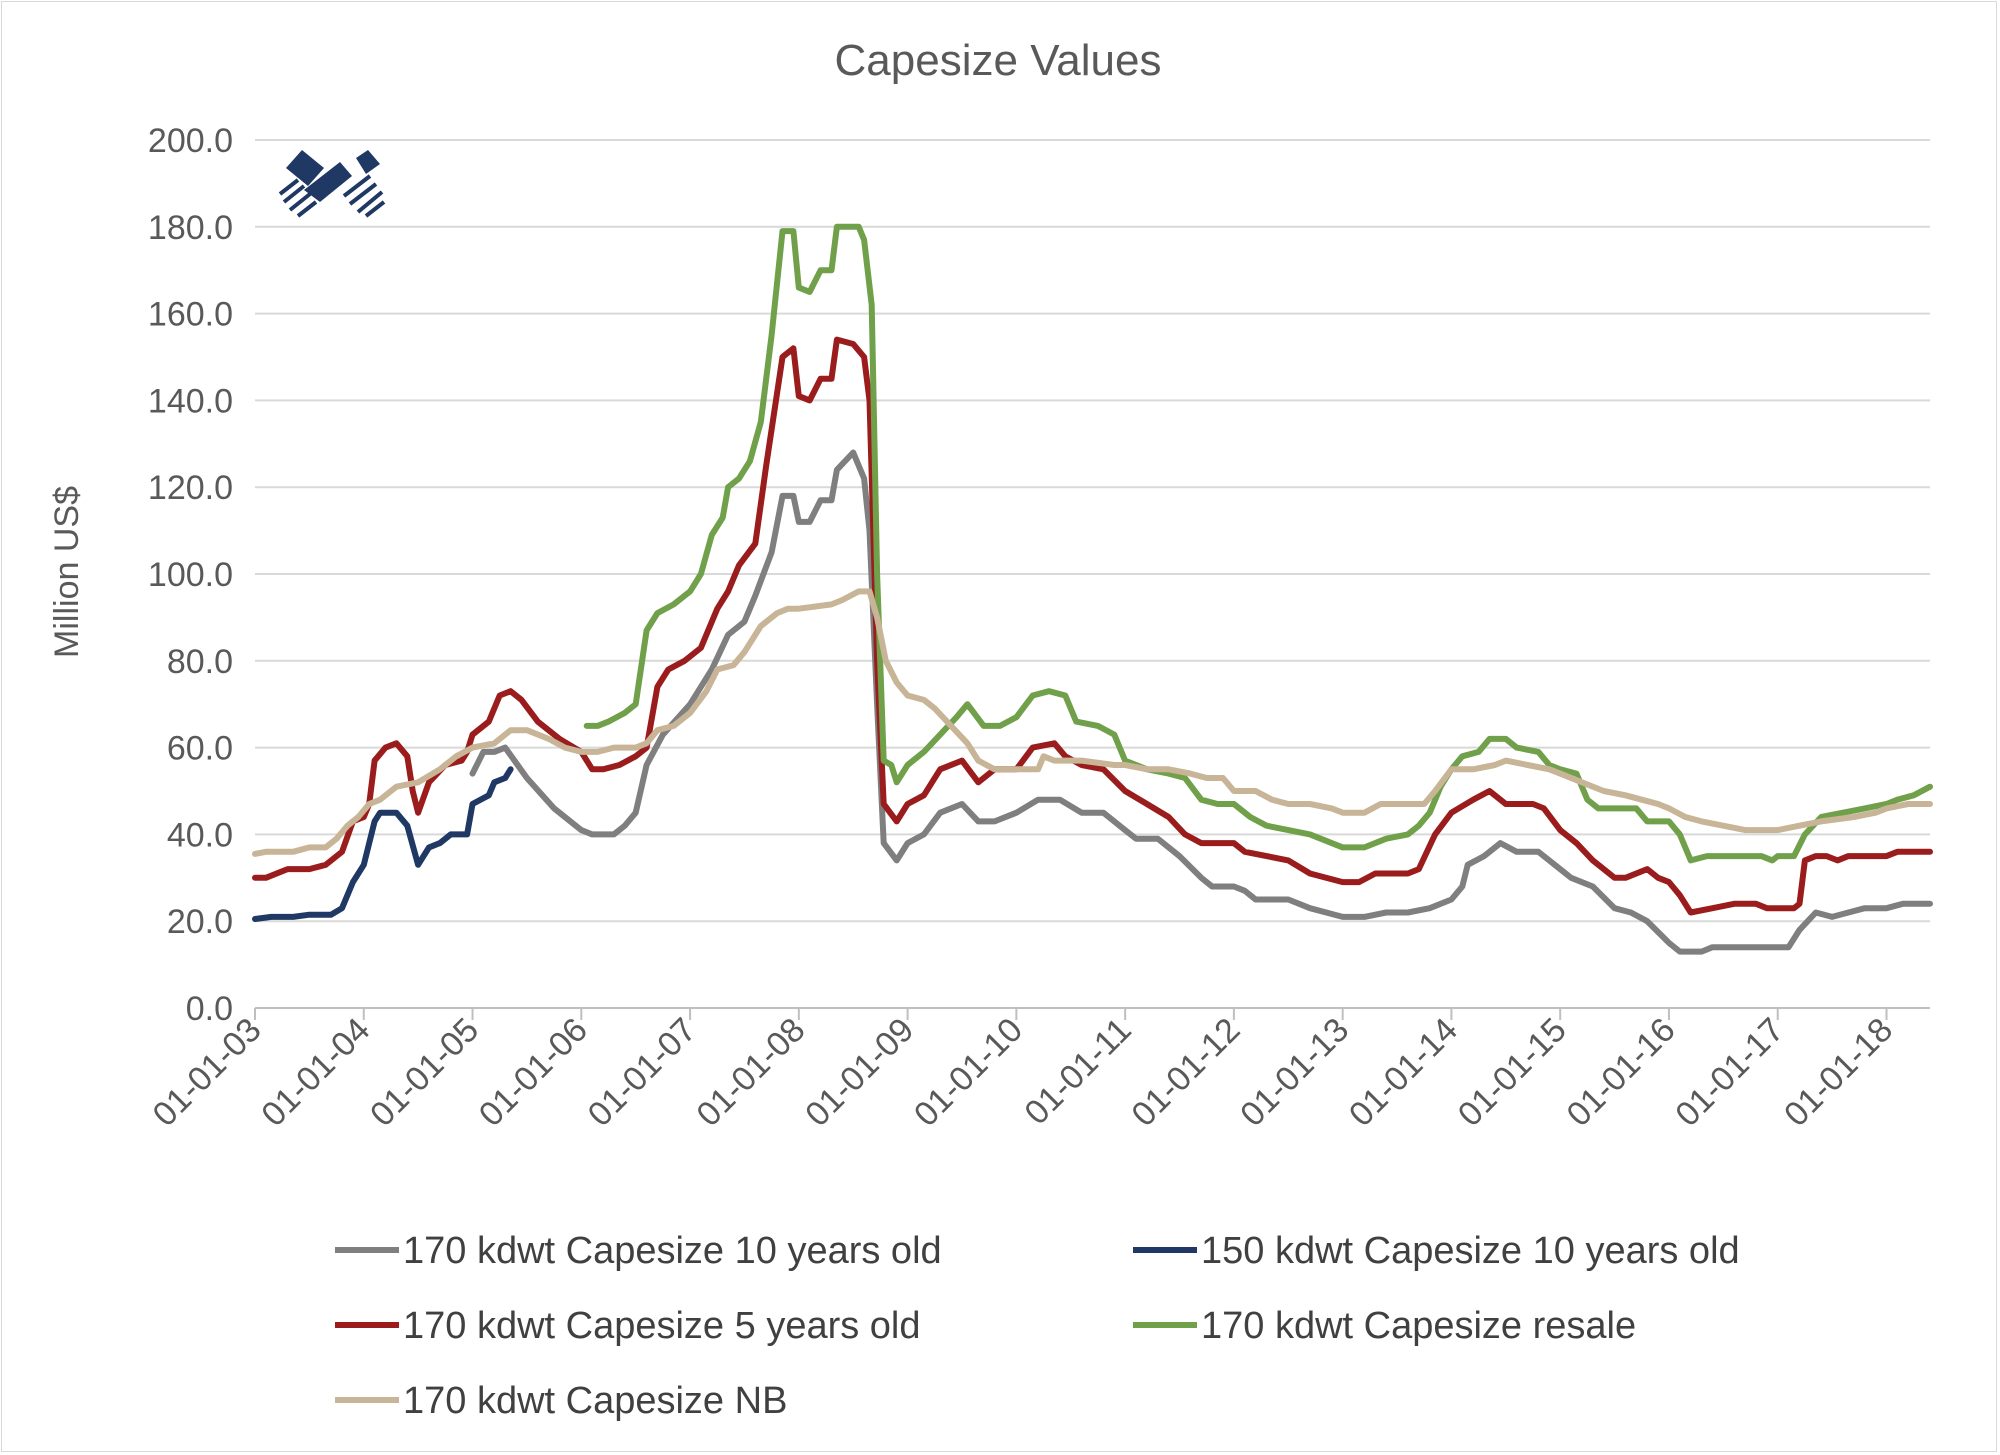 The height and width of the screenshot is (1455, 2000). Describe the element at coordinates (200, 922) in the screenshot. I see `y-tick-label: 20.0` at that location.